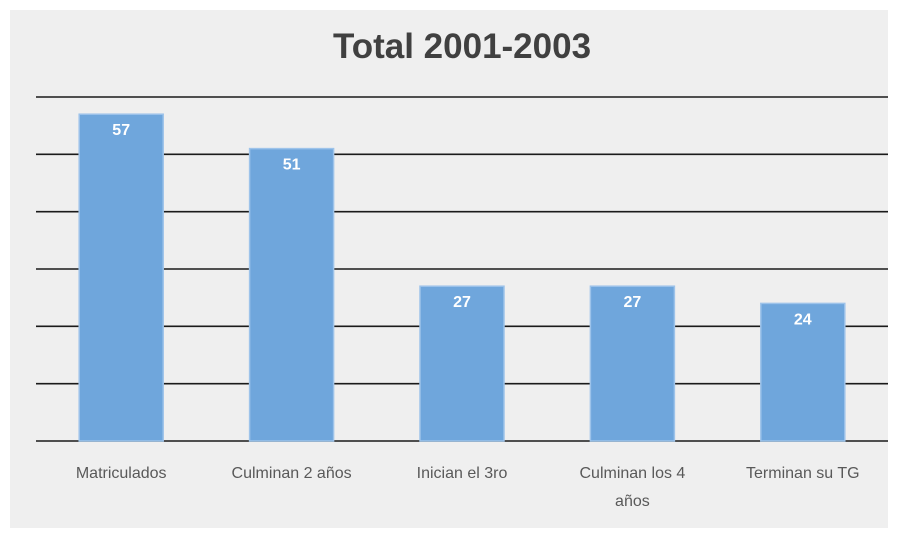  I want to click on category-label-2: Culminan 2 años, so click(292, 473).